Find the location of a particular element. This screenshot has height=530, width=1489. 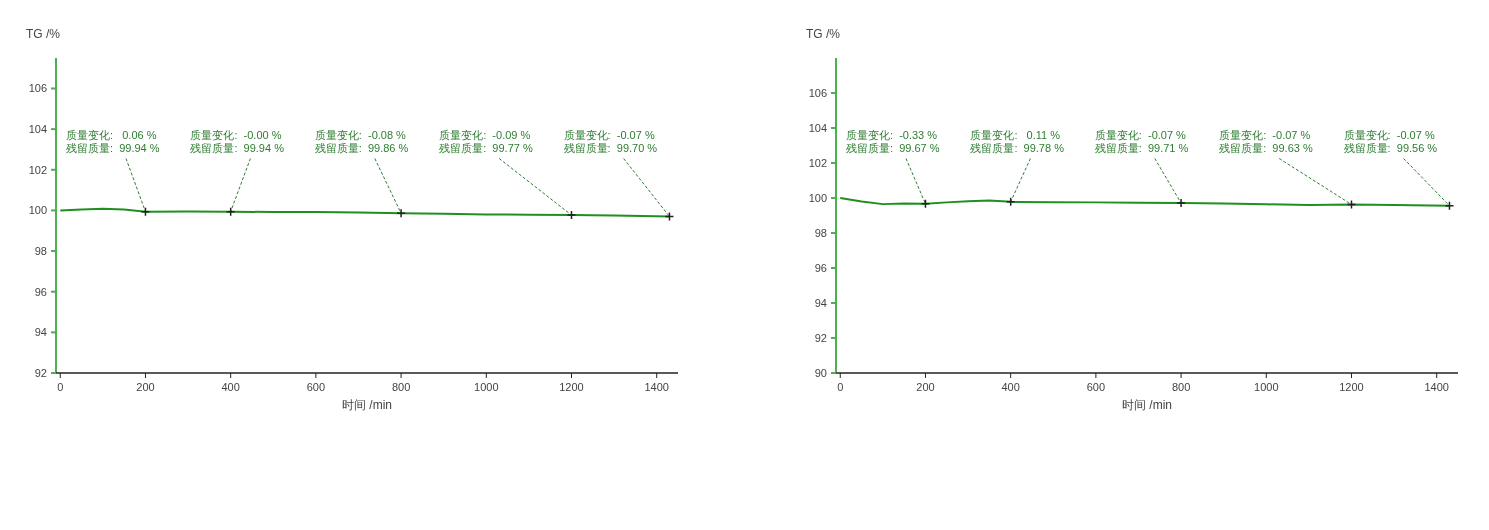

annotation: 质量变化: -0.08 % 残留质量: 99.86 % is located at coordinates (361, 141).